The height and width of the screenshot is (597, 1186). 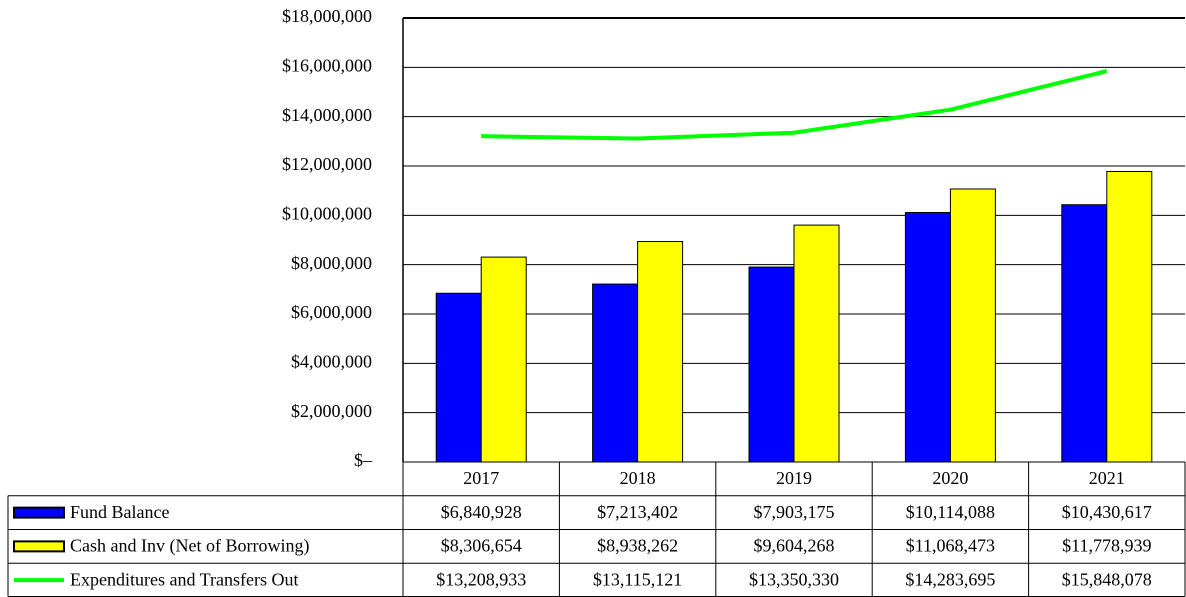 I want to click on y-tick-label: $6,000,000, so click(x=331, y=312).